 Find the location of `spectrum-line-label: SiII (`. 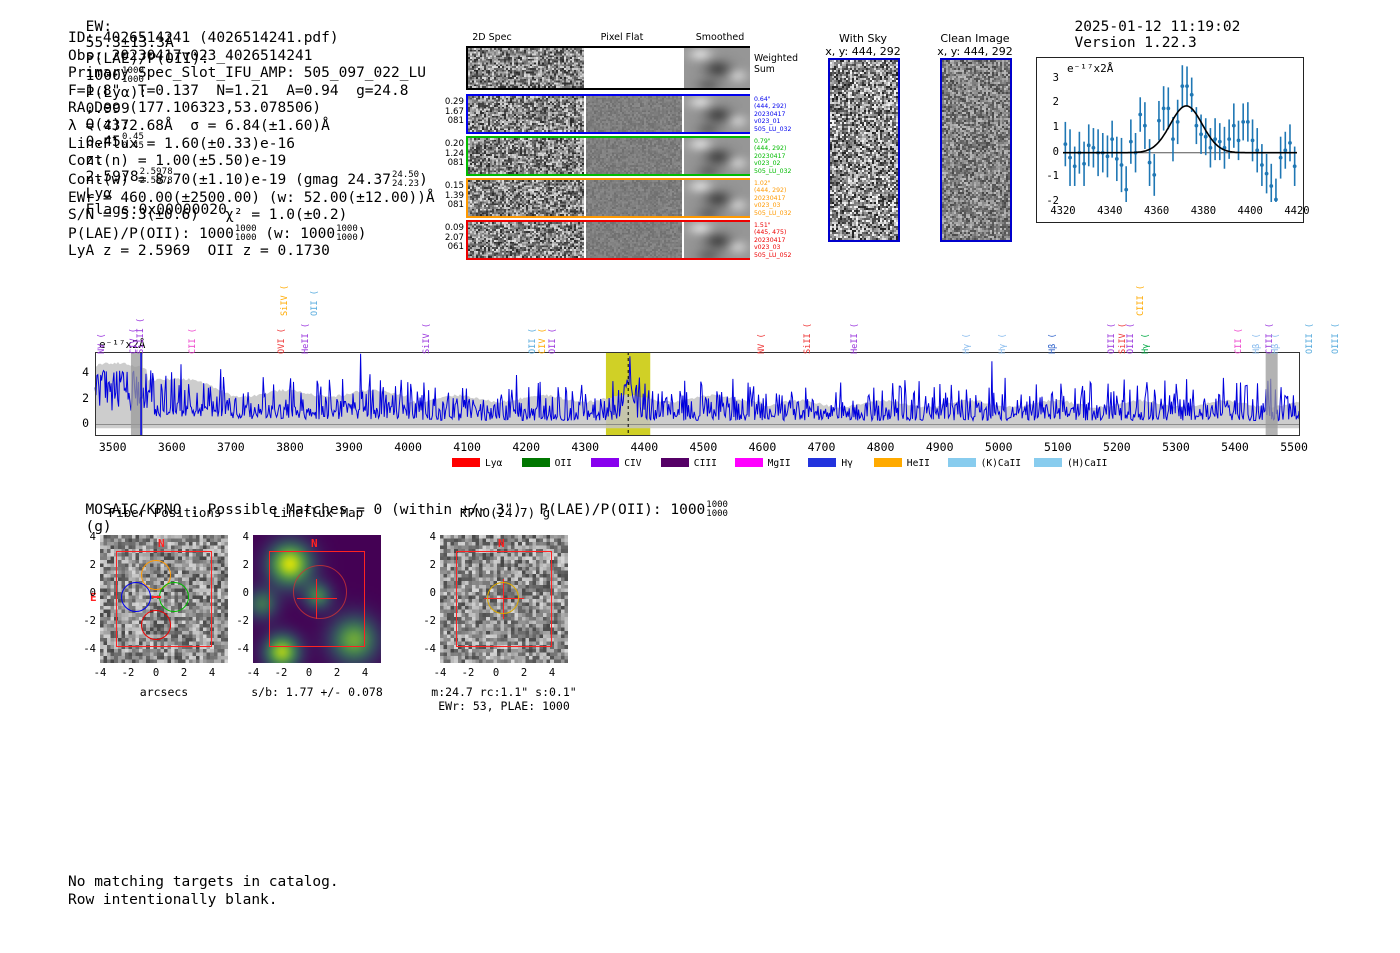

spectrum-line-label: SiII ( is located at coordinates (807, 338).